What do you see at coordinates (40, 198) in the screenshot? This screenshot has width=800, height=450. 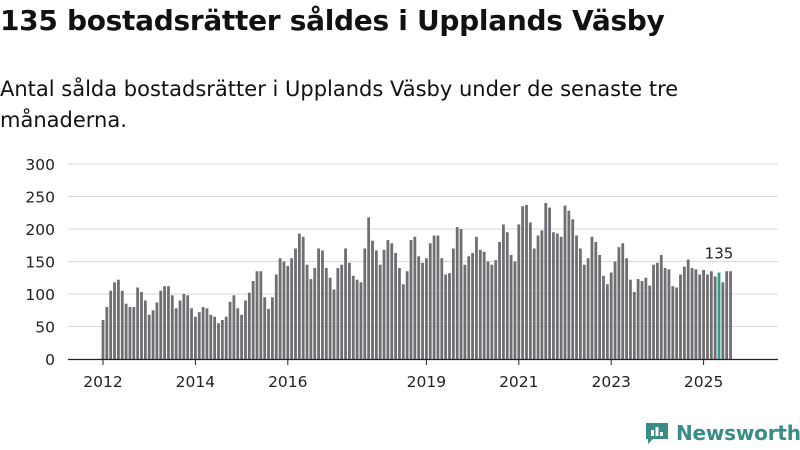 I see `y-tick-label: 250` at bounding box center [40, 198].